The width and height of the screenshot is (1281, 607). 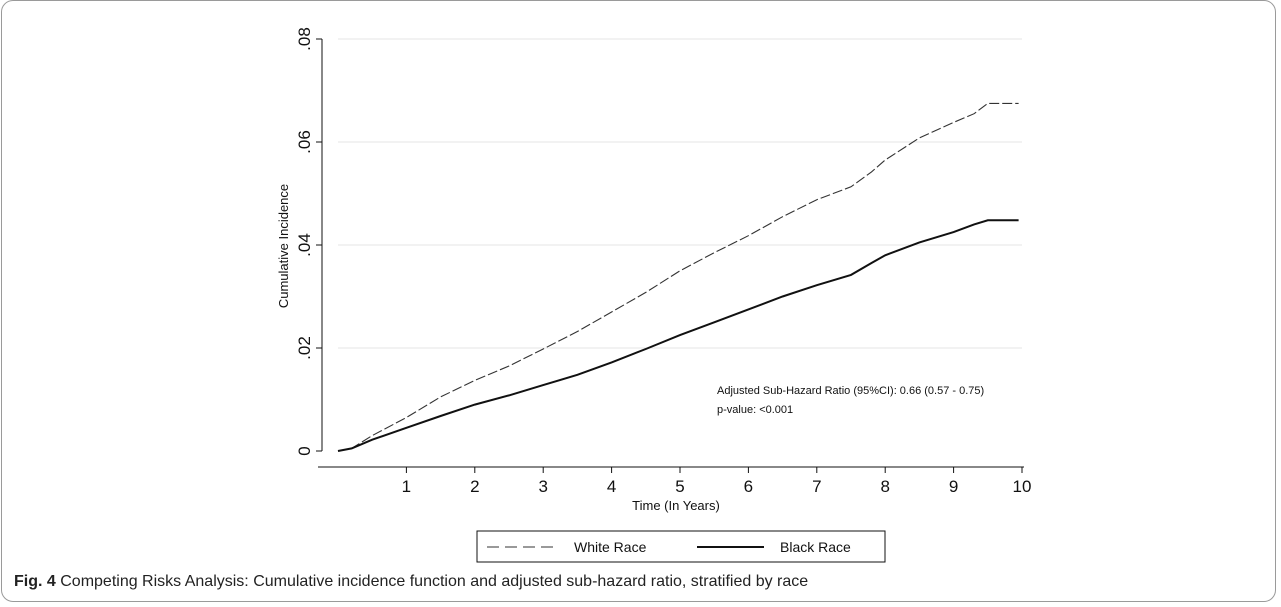 I want to click on x-tick-label: 9, so click(x=953, y=486).